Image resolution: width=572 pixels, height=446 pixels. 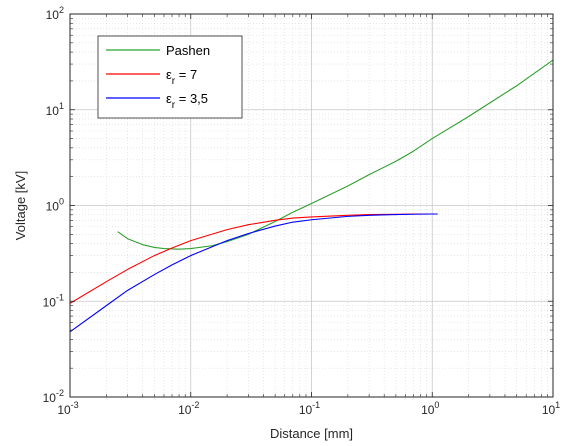 What do you see at coordinates (430, 408) in the screenshot?
I see `x-tick-label: 10⁰` at bounding box center [430, 408].